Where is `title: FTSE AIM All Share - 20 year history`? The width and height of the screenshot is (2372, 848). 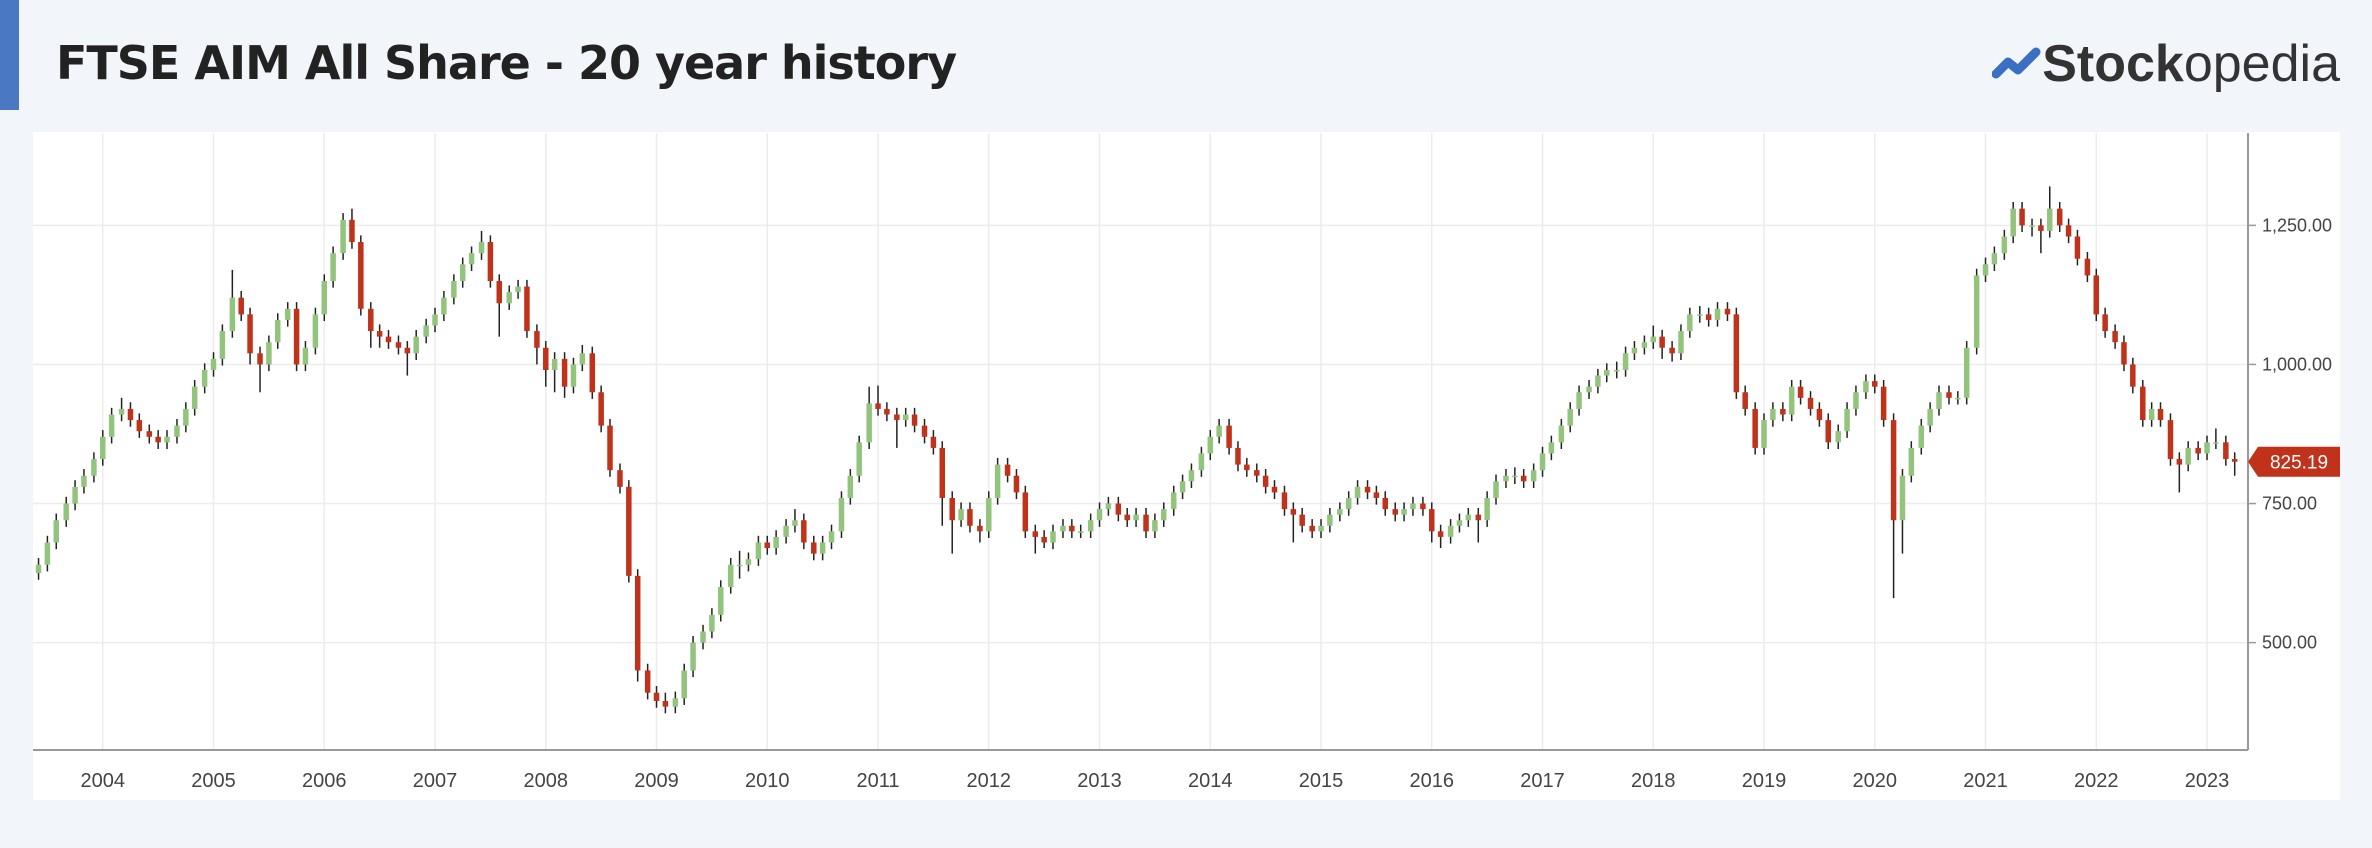 title: FTSE AIM All Share - 20 year history is located at coordinates (506, 63).